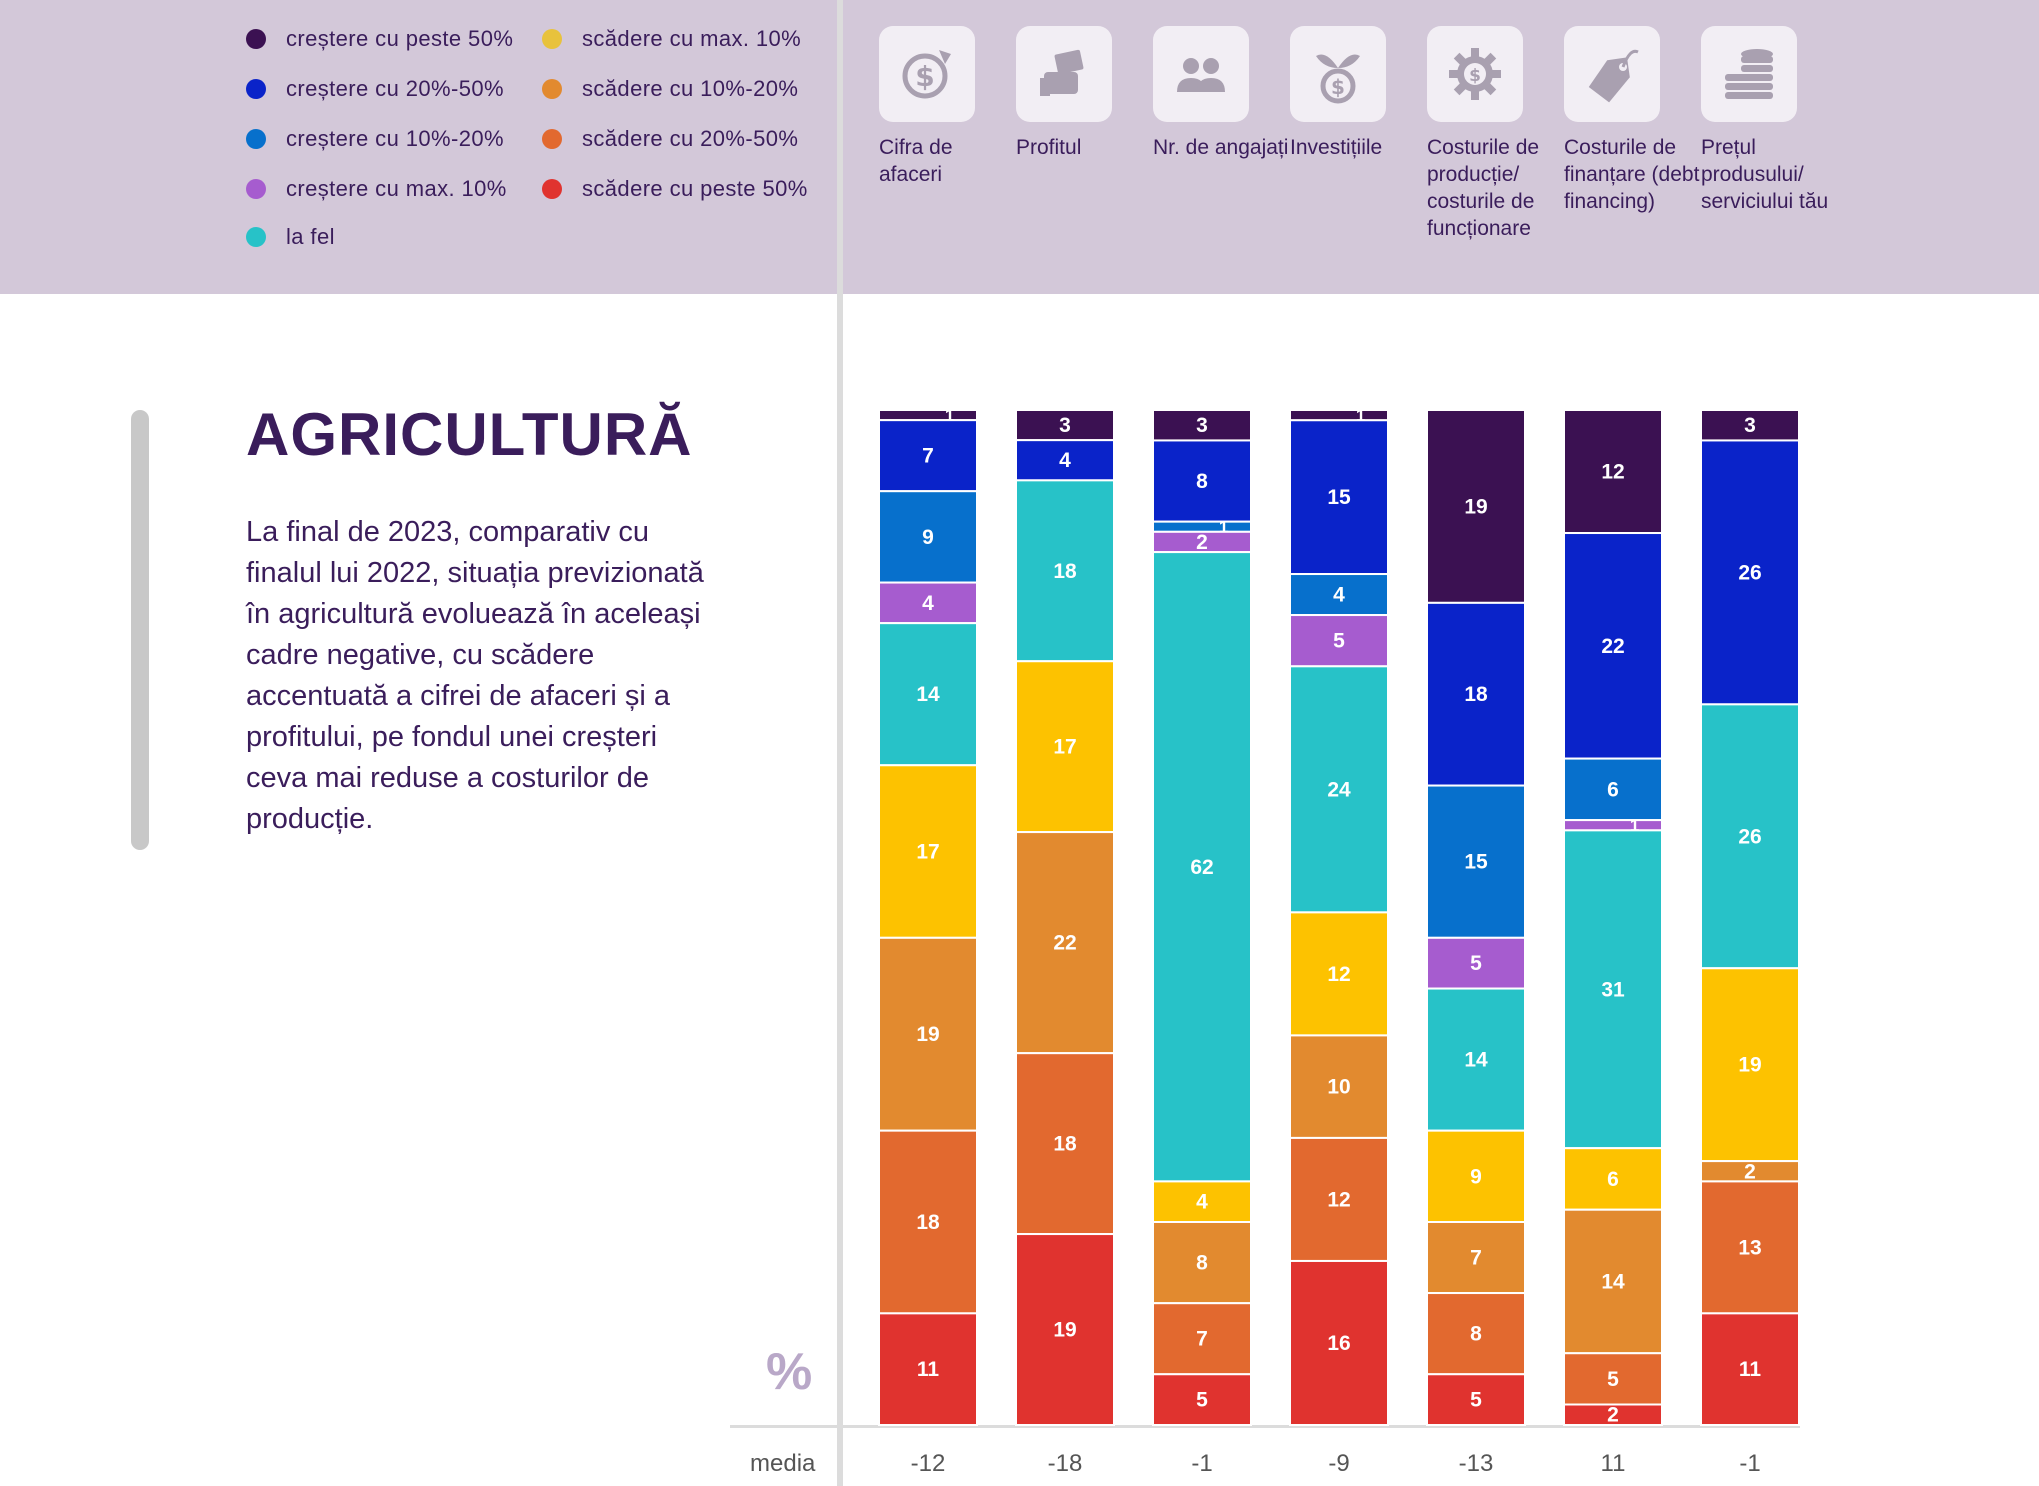 Image resolution: width=2039 pixels, height=1486 pixels. I want to click on gear-dollar-icon: $, so click(1475, 74).